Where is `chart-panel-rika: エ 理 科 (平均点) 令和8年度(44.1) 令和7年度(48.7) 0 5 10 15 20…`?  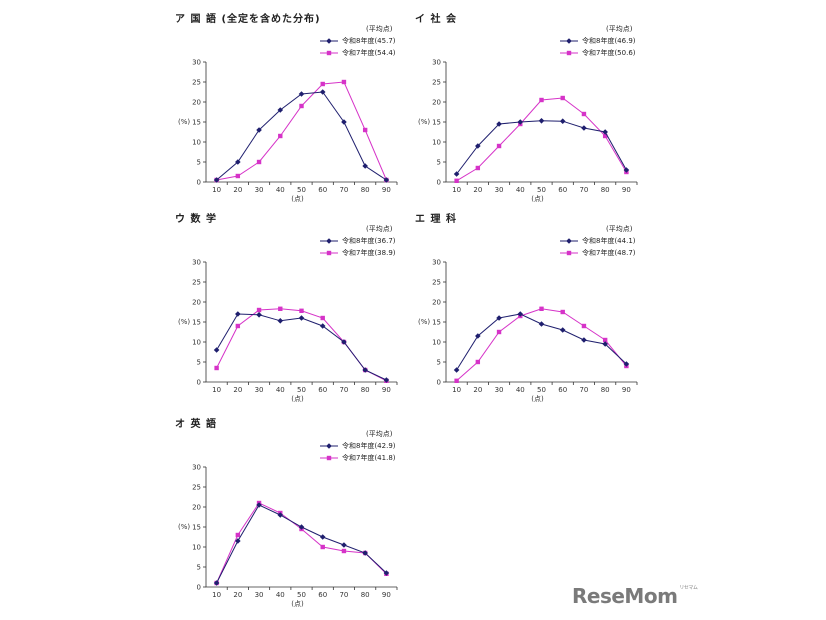 chart-panel-rika: エ 理 科 (平均点) 令和8年度(44.1) 令和7年度(48.7) 0 5 10 15 20… is located at coordinates (535, 306).